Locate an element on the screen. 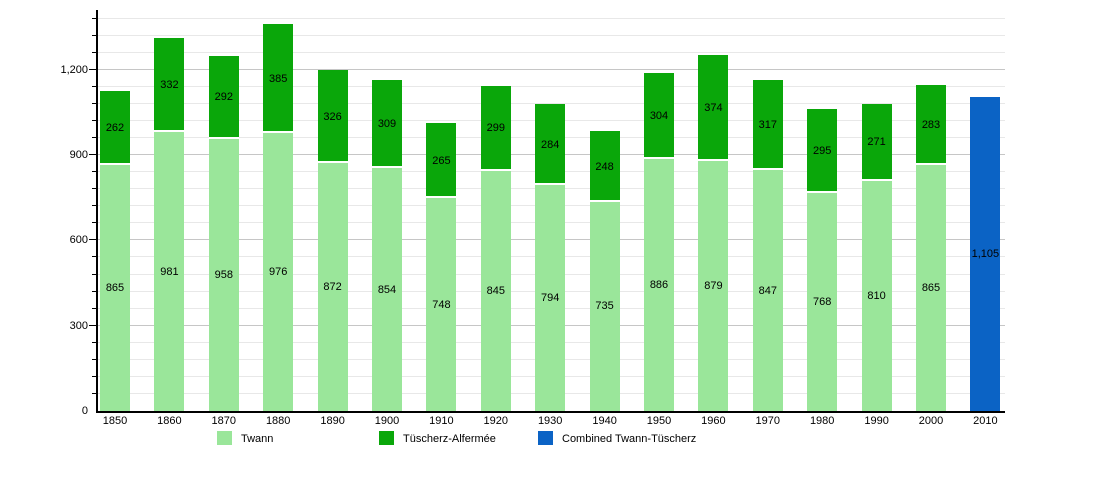 The height and width of the screenshot is (500, 1100). bar-segment-1990 is located at coordinates (876, 295).